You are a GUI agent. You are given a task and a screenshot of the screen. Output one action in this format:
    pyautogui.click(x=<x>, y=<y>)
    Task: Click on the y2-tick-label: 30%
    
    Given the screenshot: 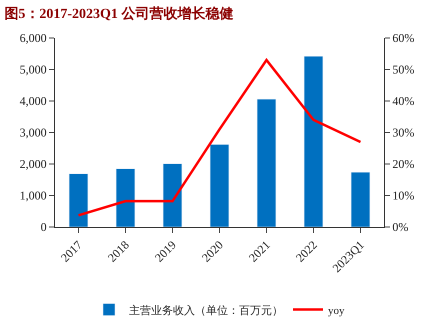 What is the action you would take?
    pyautogui.click(x=403, y=133)
    